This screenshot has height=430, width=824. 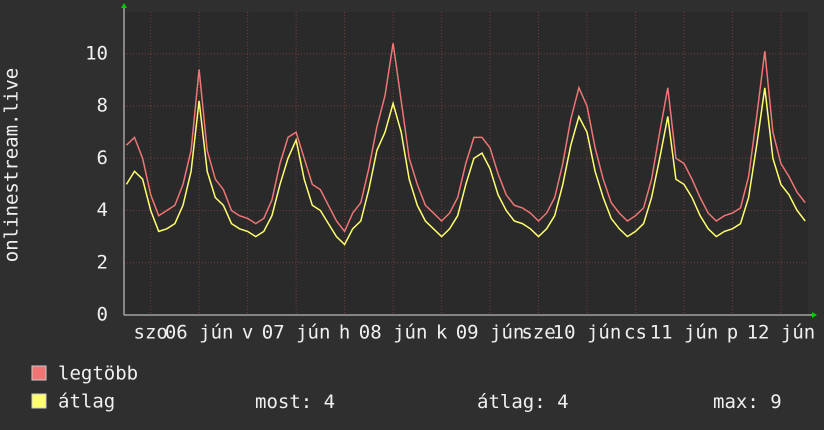 I want to click on legend-stat: max: 9, so click(x=747, y=402).